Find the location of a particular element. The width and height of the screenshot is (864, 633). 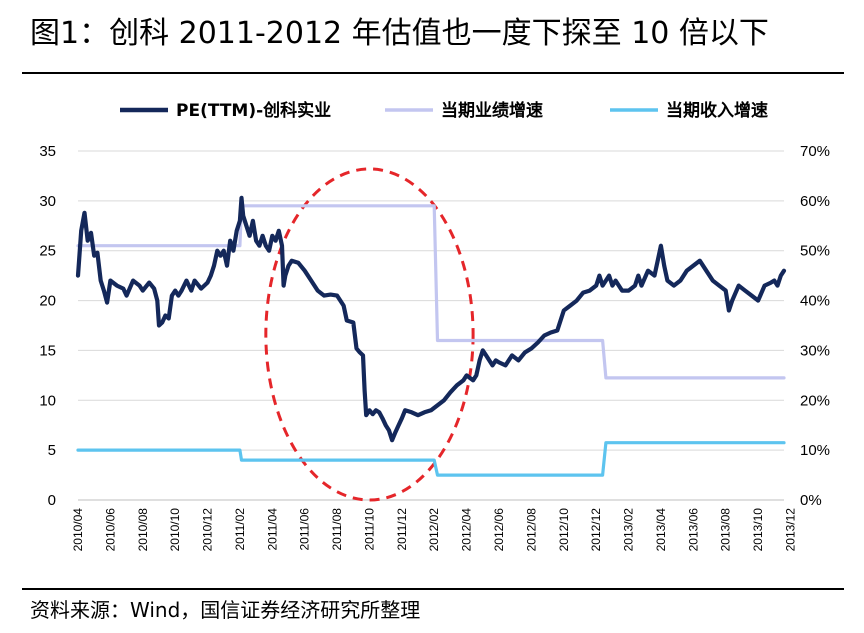

legend-label: 当期业绩增速 is located at coordinates (492, 110).